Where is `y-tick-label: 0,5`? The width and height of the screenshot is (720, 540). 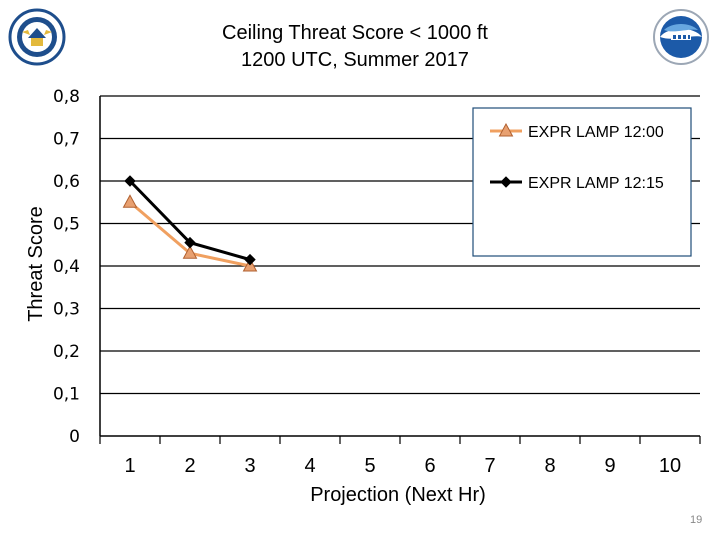
y-tick-label: 0,5 is located at coordinates (66, 225).